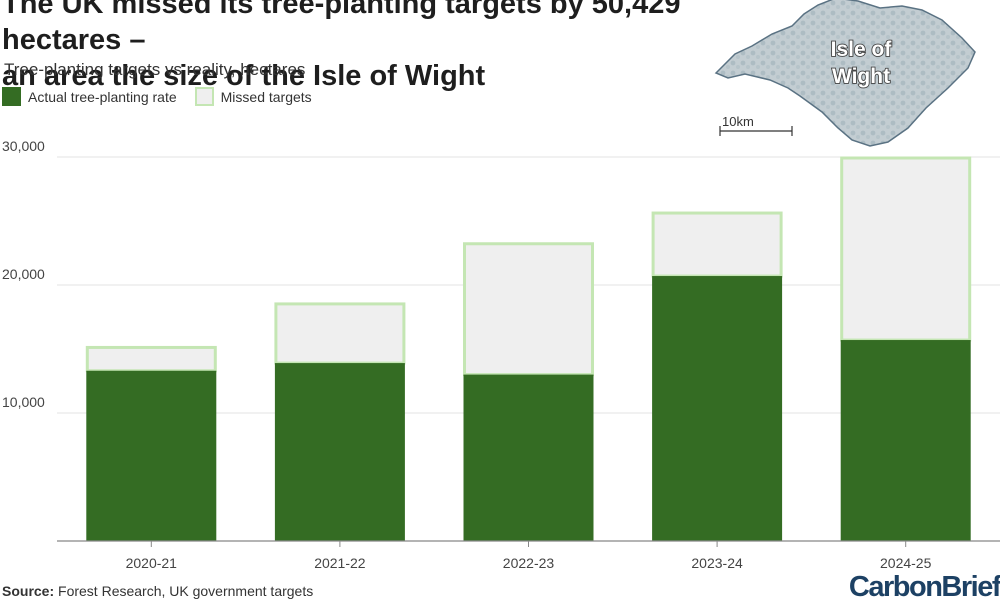 This screenshot has width=1000, height=603. Describe the element at coordinates (266, 96) in the screenshot. I see `legend-label-missed: Missed targets` at that location.